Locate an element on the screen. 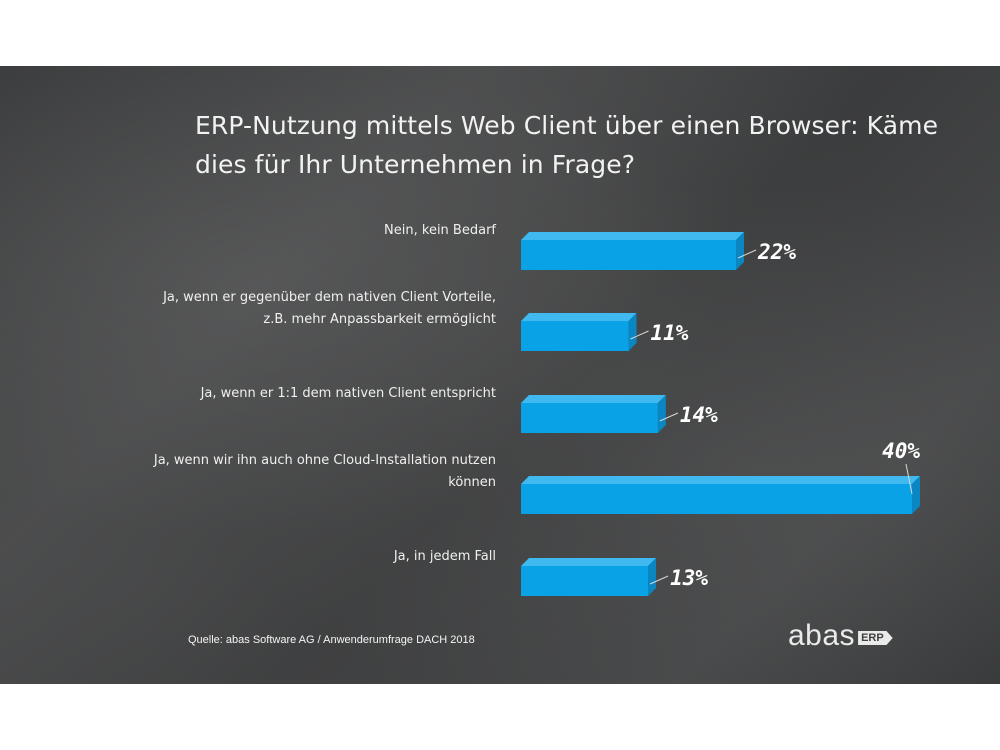  brand-tag: ERP is located at coordinates (875, 638).